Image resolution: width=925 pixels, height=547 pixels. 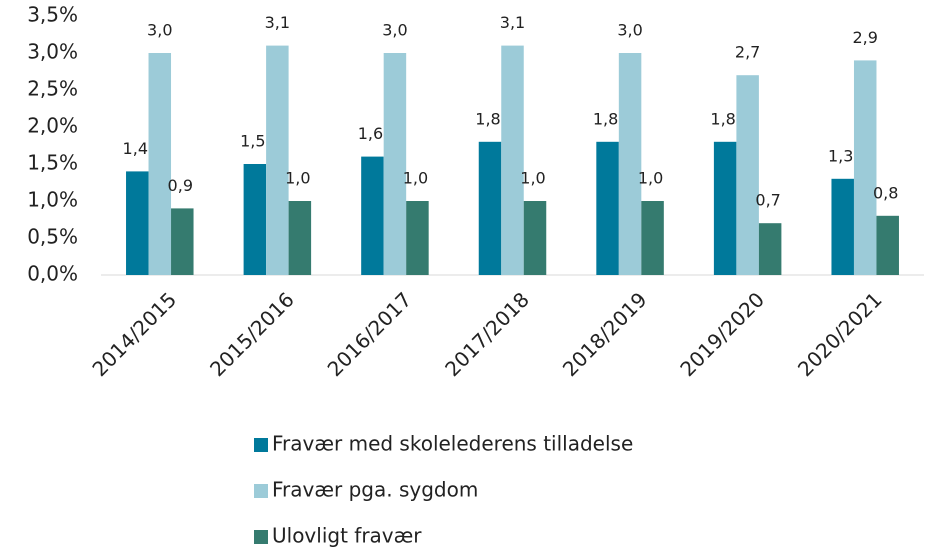 I want to click on x-tick-label: 2016/2017, so click(x=370, y=334).